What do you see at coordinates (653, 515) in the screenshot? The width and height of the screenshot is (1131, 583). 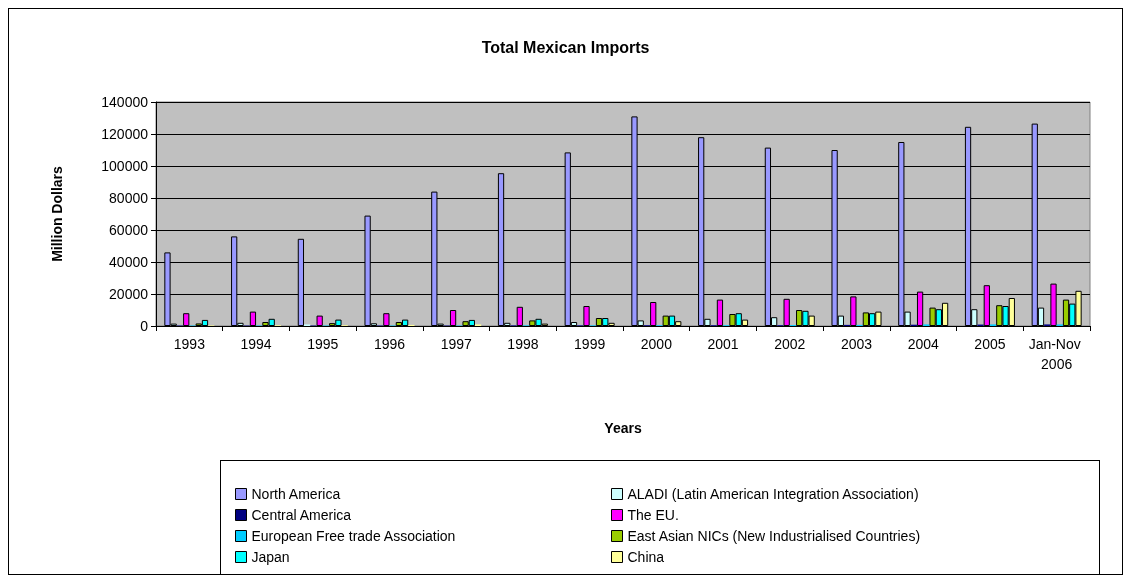 I see `legend-label: The EU.` at bounding box center [653, 515].